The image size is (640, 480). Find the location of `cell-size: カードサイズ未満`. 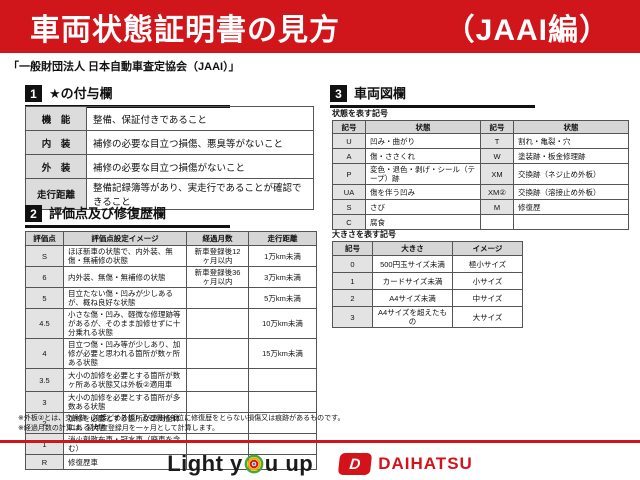

cell-size: カードサイズ未満 is located at coordinates (412, 281).